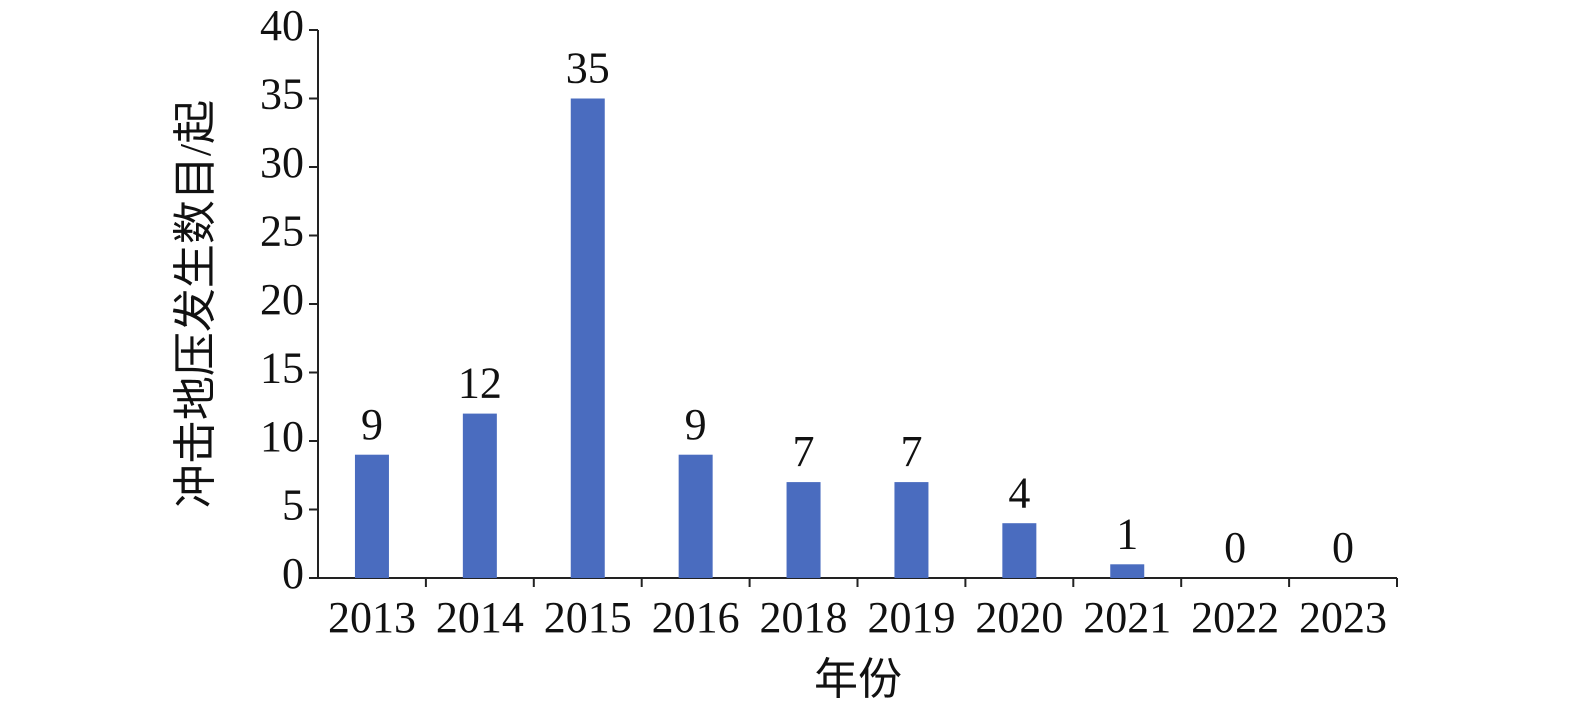 Image resolution: width=1575 pixels, height=713 pixels. I want to click on y-tick-label: 40, so click(282, 25).